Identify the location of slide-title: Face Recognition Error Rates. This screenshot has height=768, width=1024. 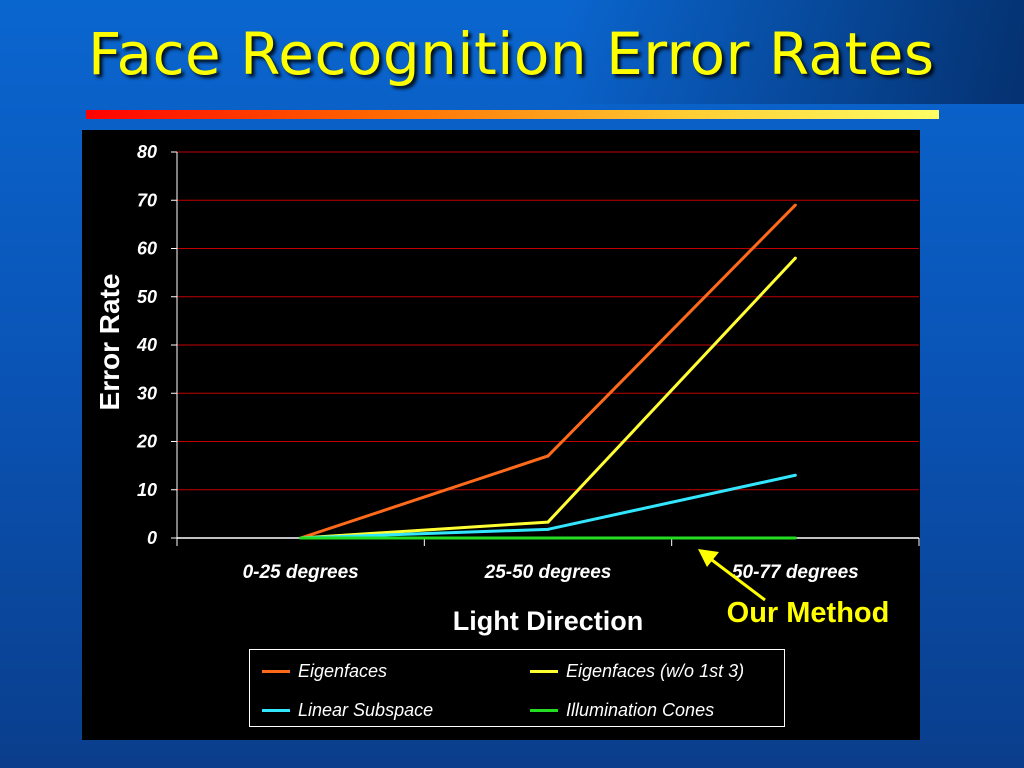
(511, 54).